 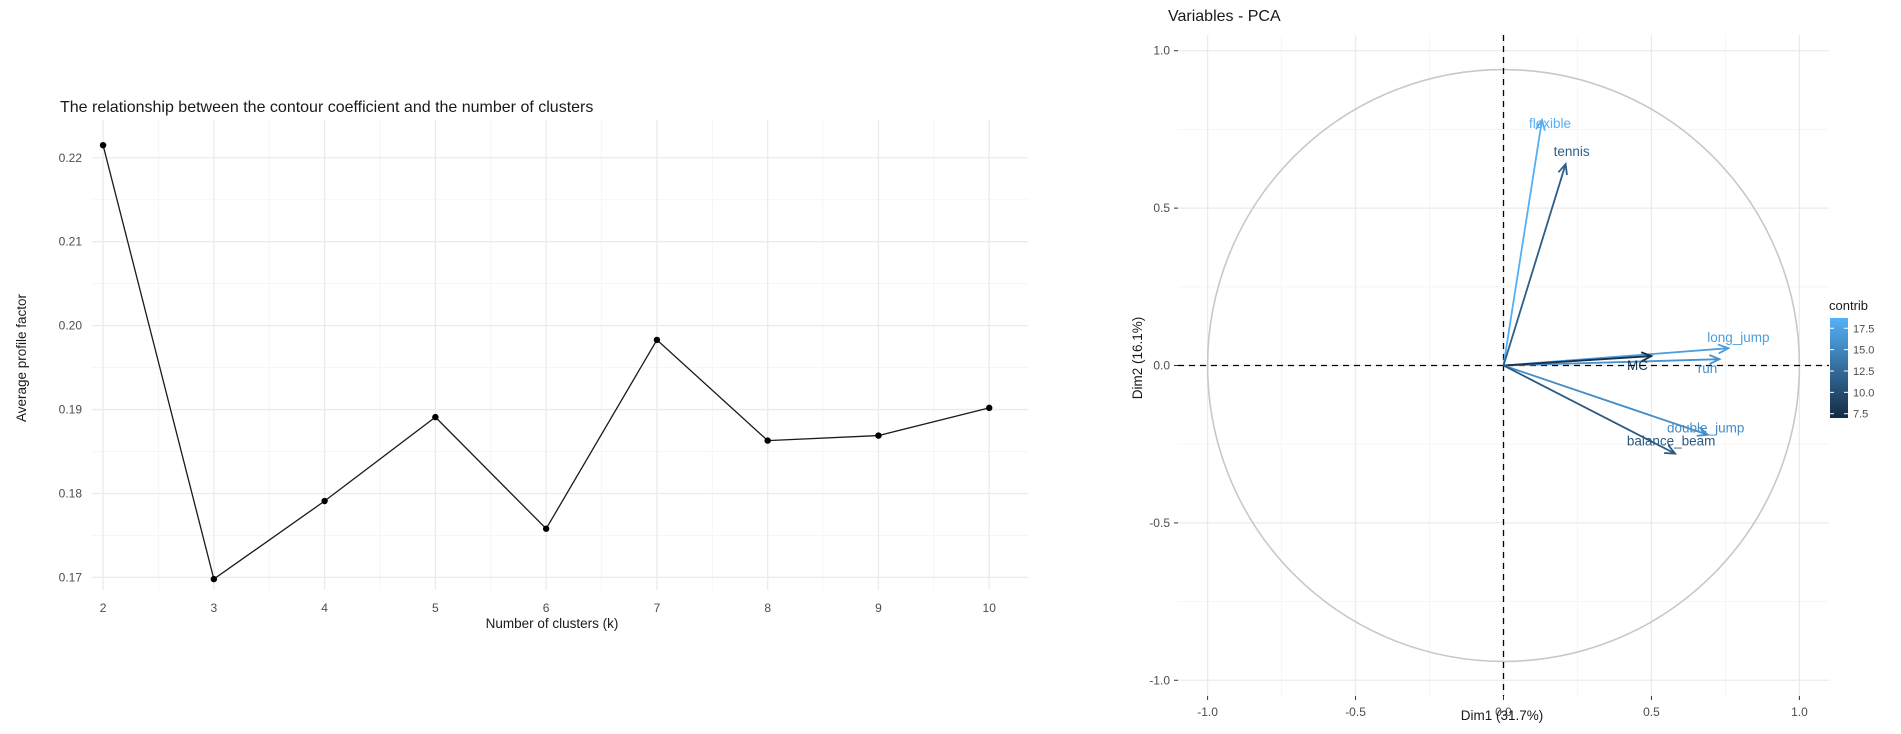 I want to click on variable-arrows, so click(x=1616, y=286).